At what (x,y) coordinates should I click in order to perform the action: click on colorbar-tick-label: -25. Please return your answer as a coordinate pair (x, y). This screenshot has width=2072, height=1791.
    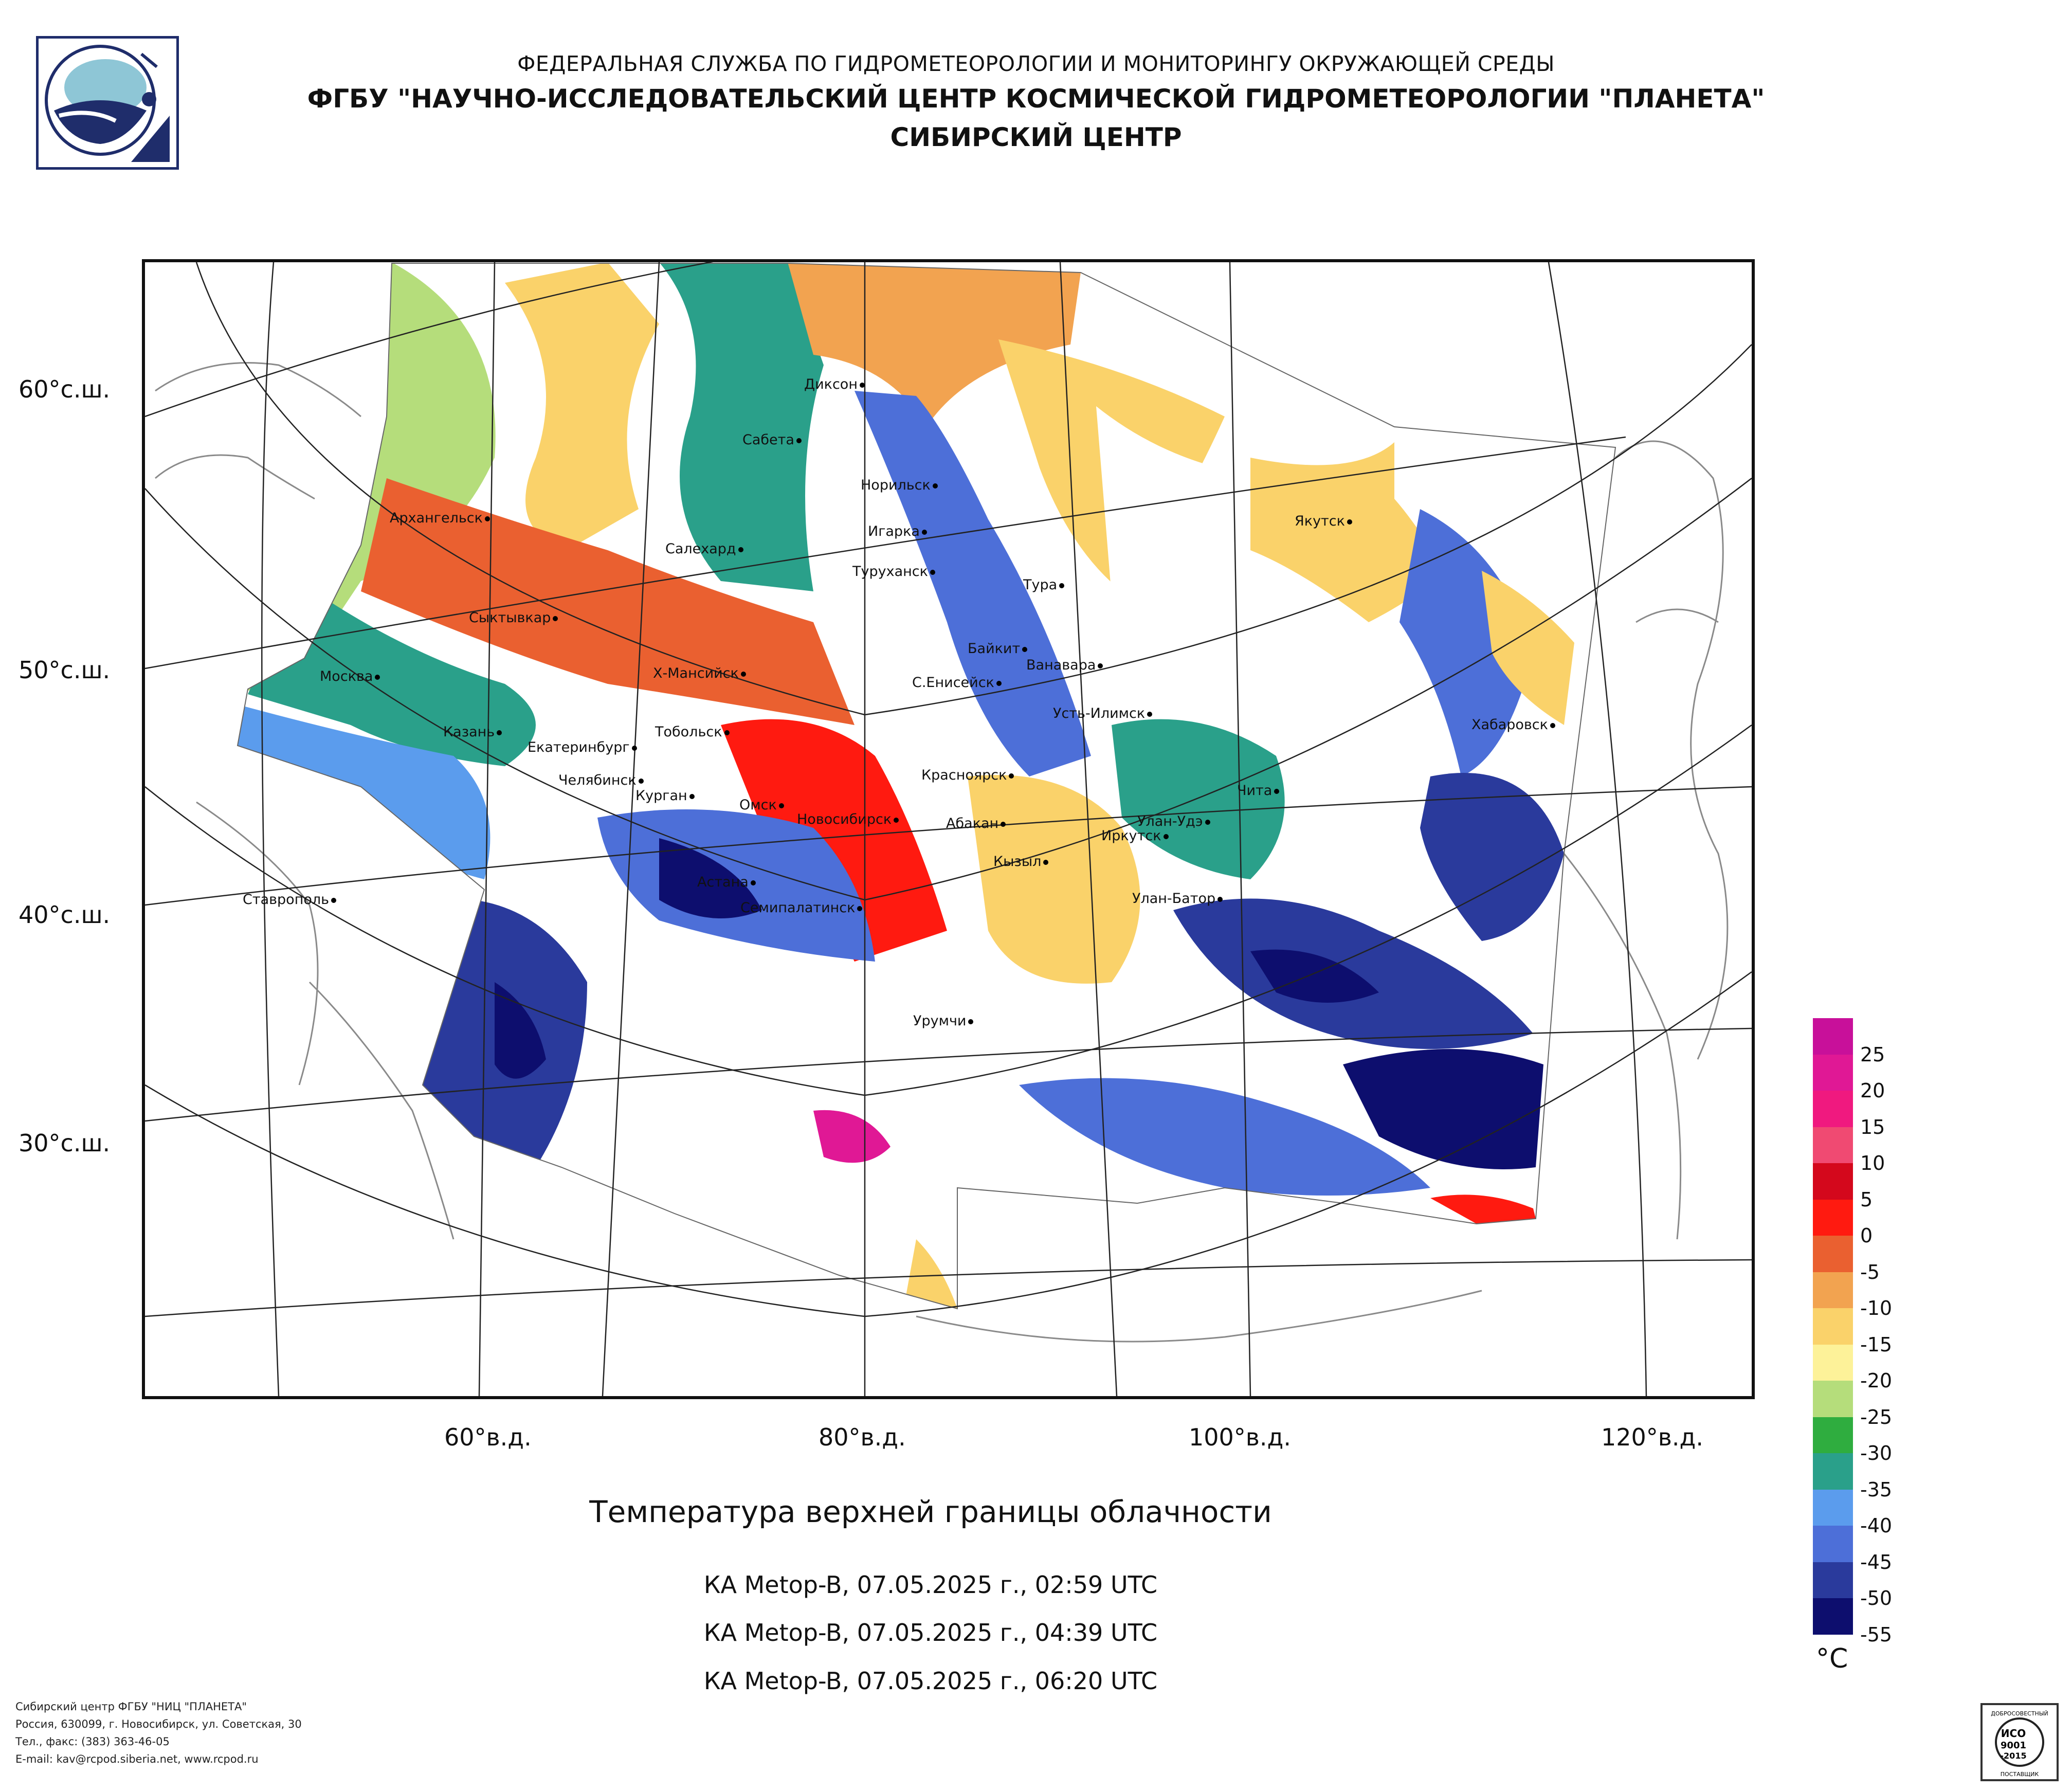
    Looking at the image, I should click on (1876, 1416).